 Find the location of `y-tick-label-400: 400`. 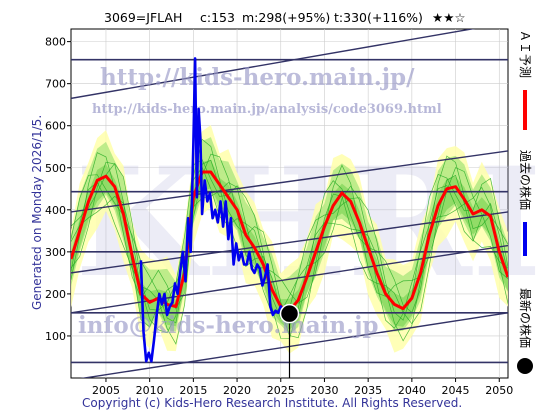

y-tick-label-400: 400 is located at coordinates (55, 210).